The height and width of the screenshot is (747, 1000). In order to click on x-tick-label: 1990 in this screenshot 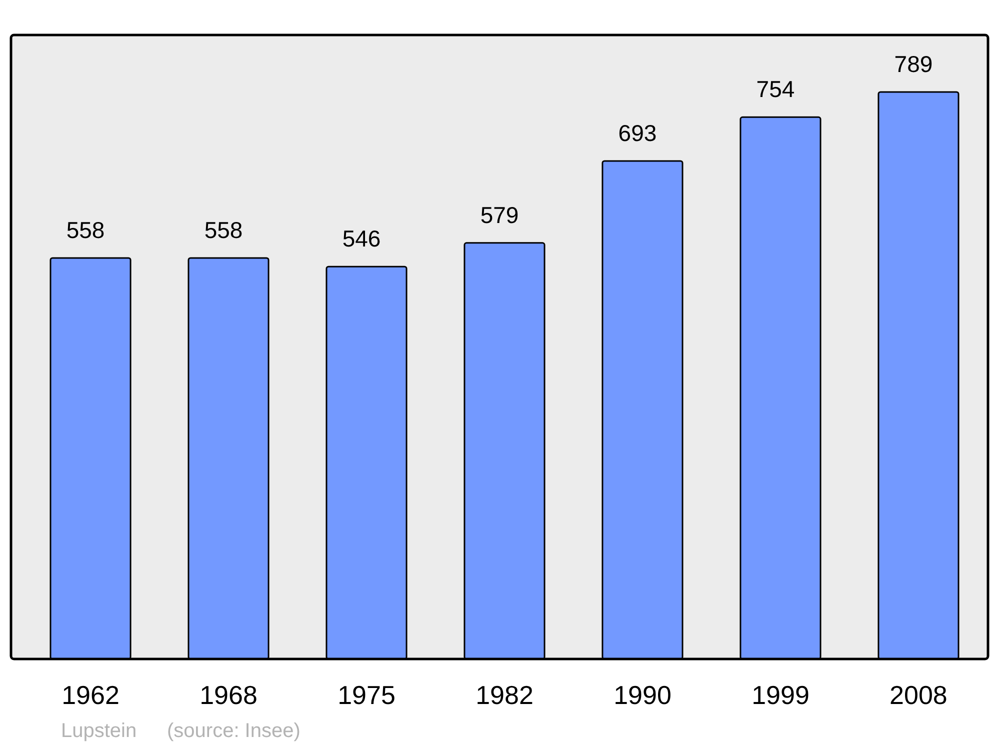, I will do `click(643, 695)`.